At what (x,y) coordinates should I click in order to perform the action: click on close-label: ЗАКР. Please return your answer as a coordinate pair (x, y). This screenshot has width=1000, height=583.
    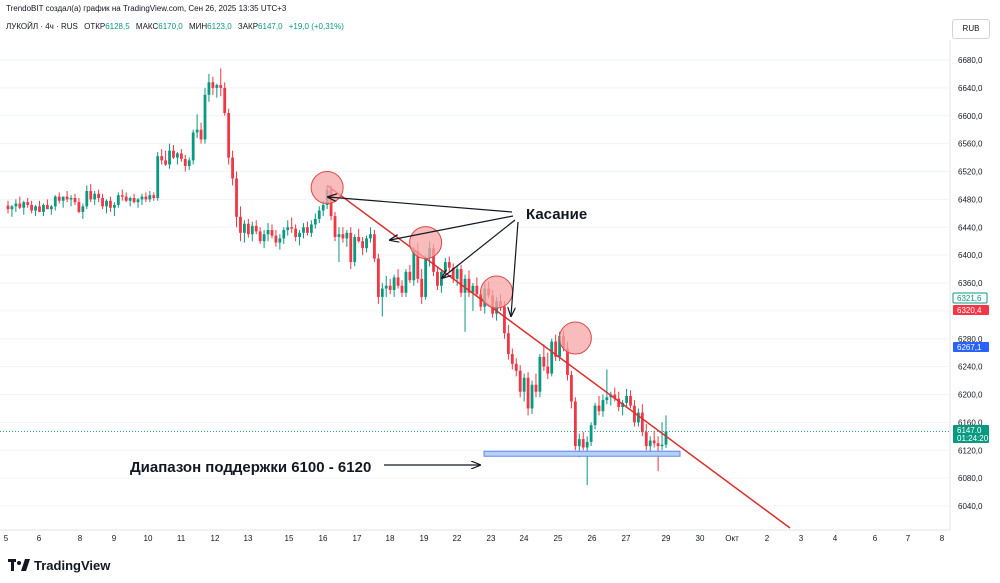
    Looking at the image, I should click on (248, 26).